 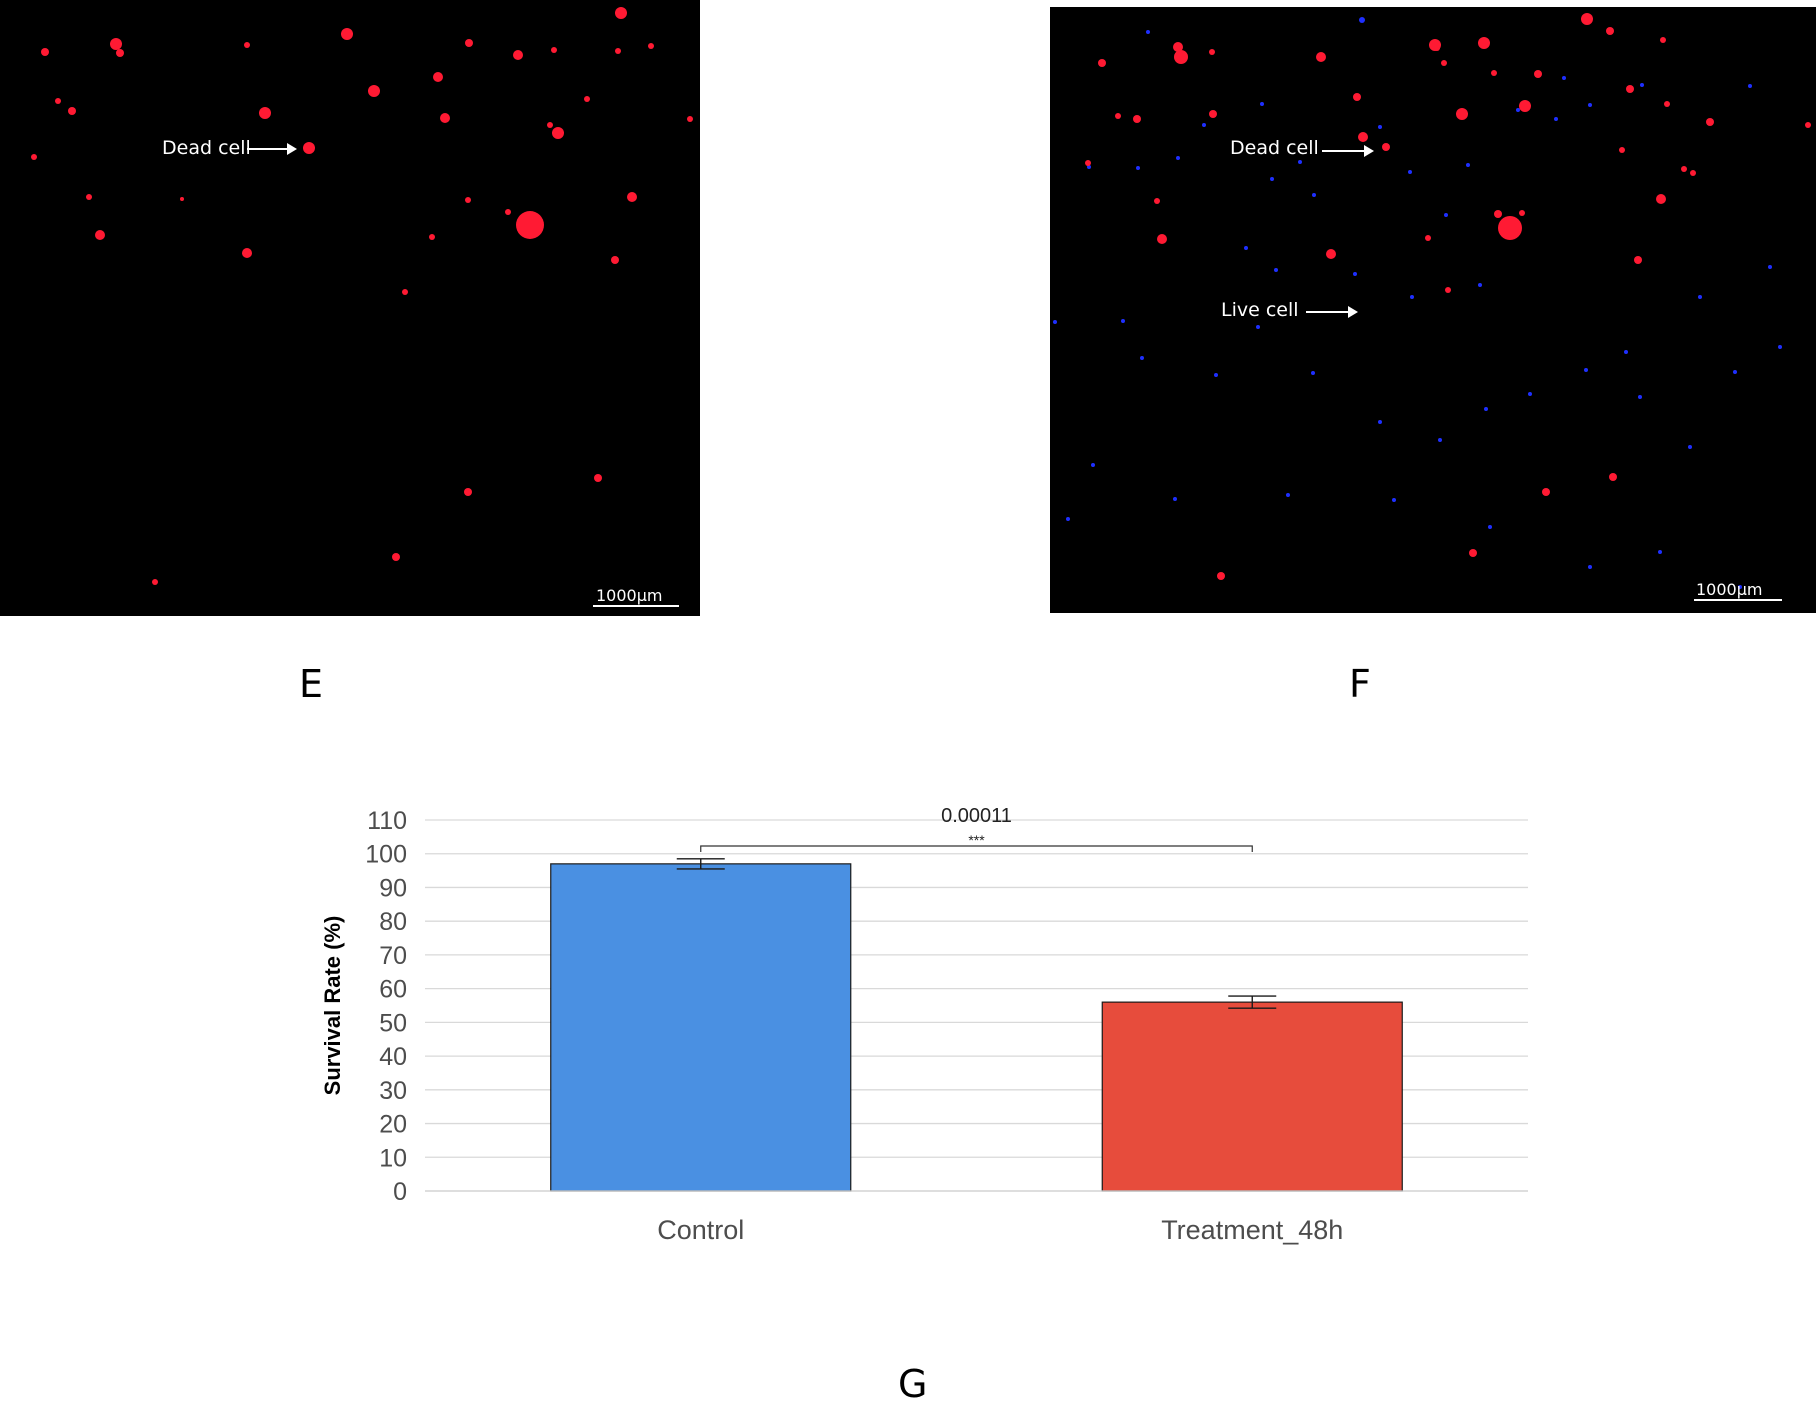 What do you see at coordinates (393, 1091) in the screenshot?
I see `y-tick-label: 30` at bounding box center [393, 1091].